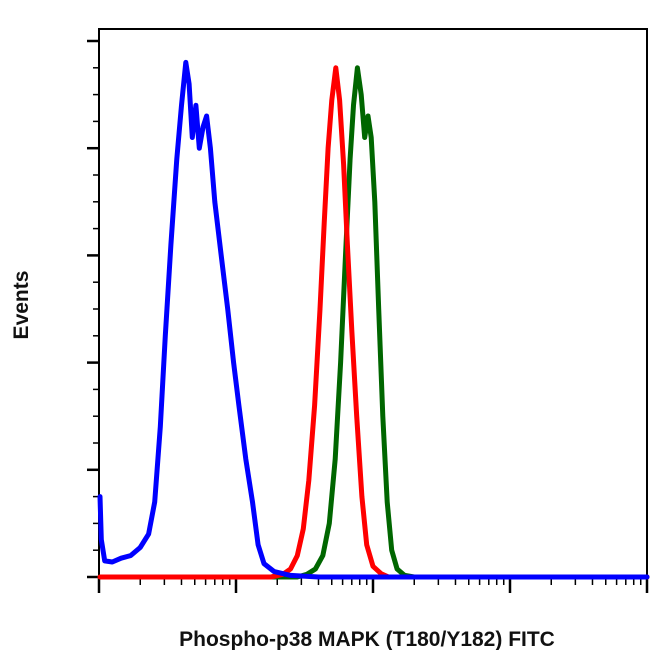 This screenshot has height=650, width=650. I want to click on y-axis-ticks, so click(93, 309).